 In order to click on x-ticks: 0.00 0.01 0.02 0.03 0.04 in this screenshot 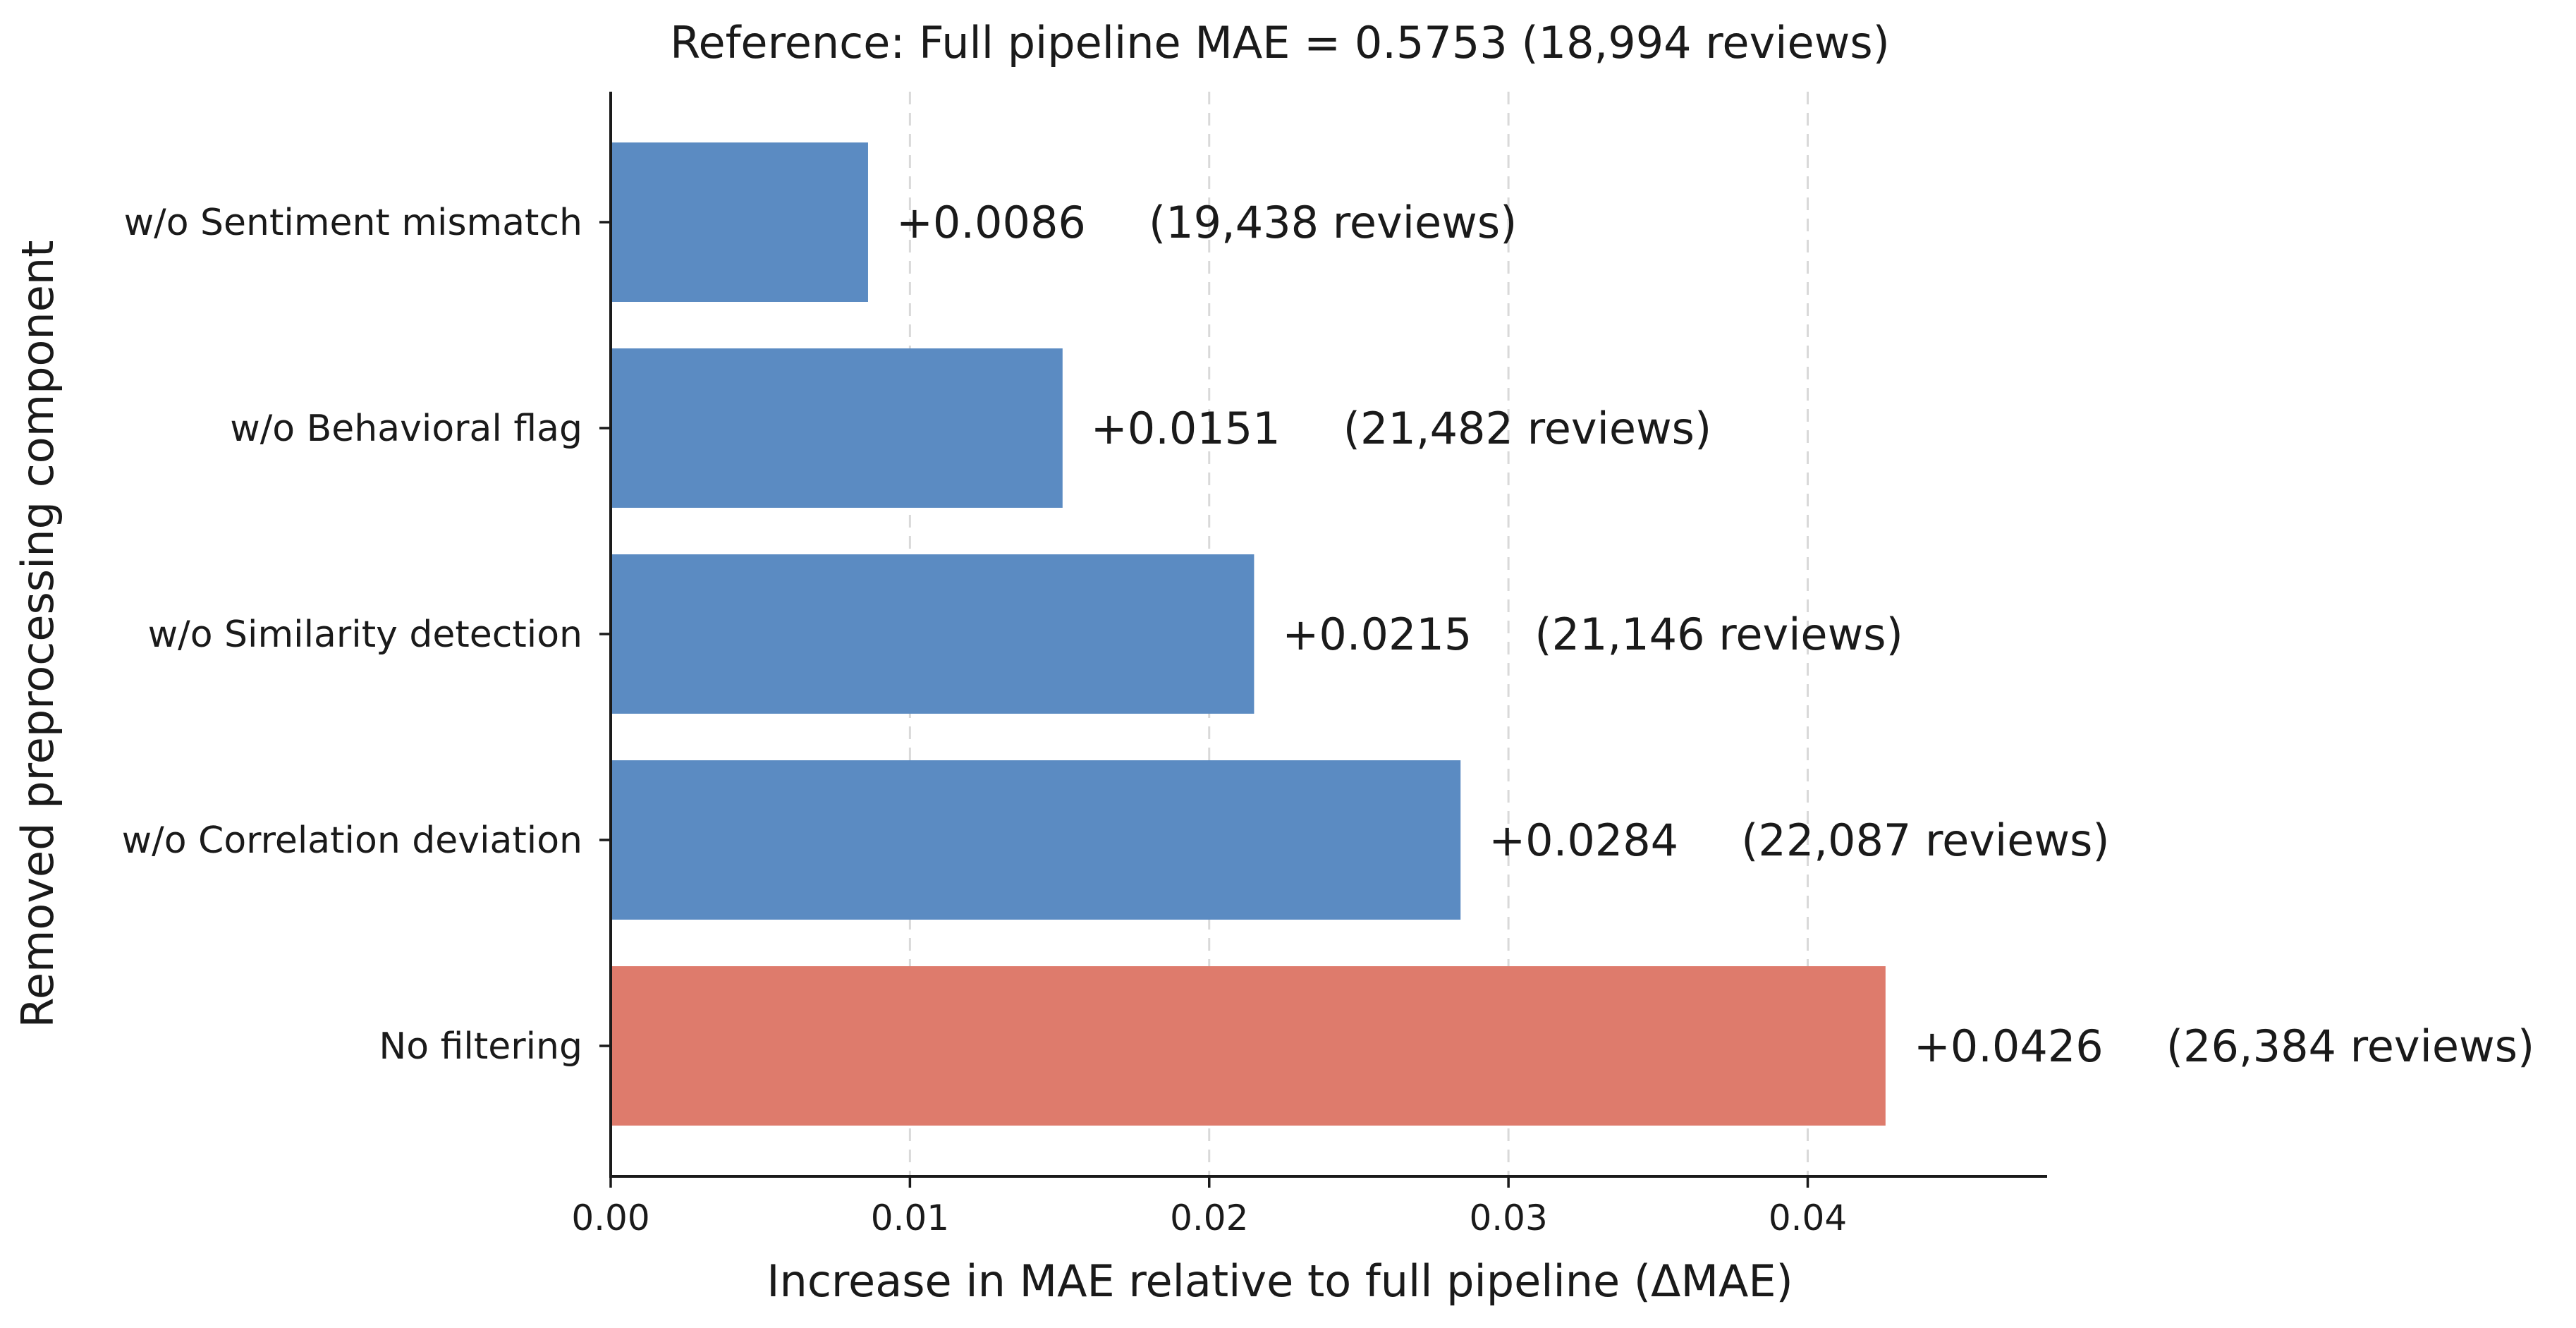, I will do `click(1209, 1207)`.